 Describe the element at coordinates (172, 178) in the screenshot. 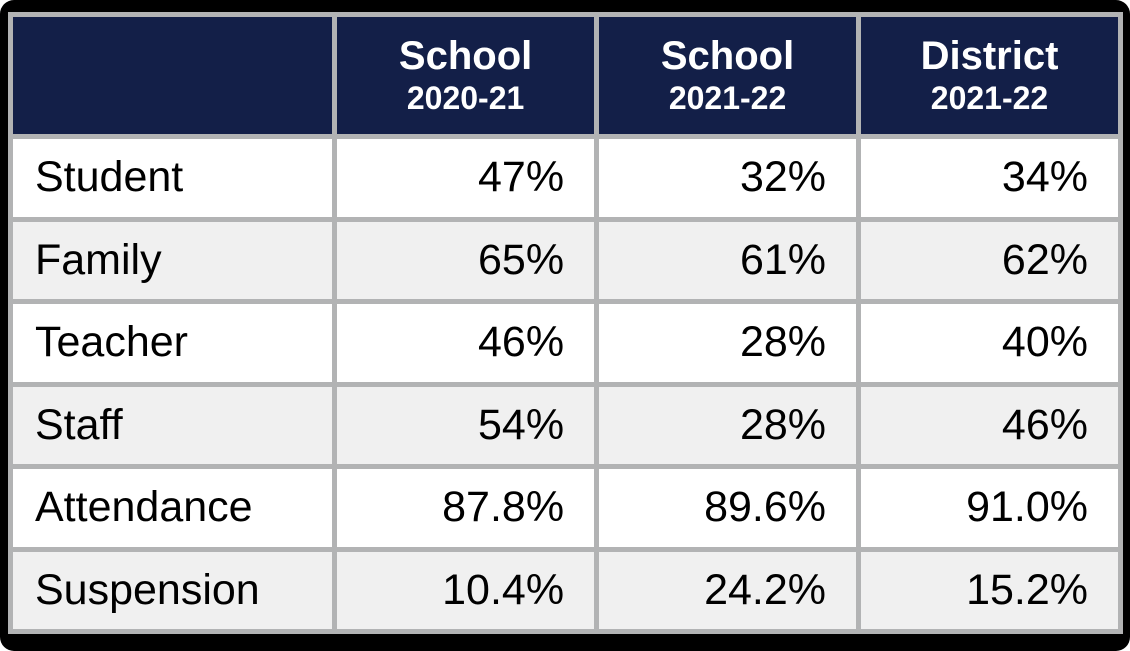

I see `row-label: Student` at that location.